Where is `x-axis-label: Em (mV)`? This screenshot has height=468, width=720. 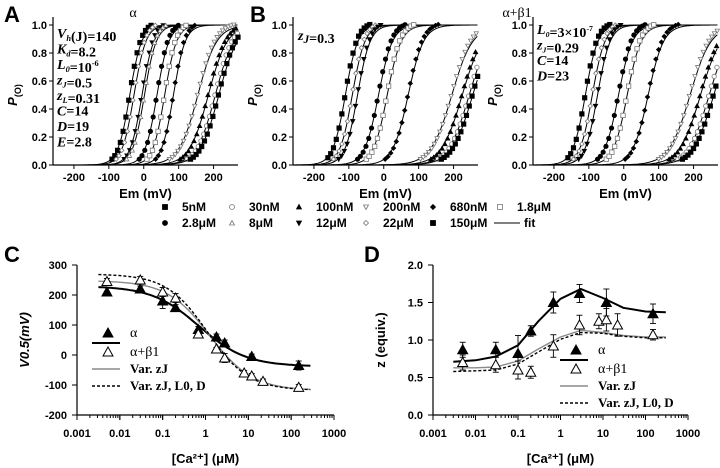 x-axis-label: Em (mV) is located at coordinates (385, 193).